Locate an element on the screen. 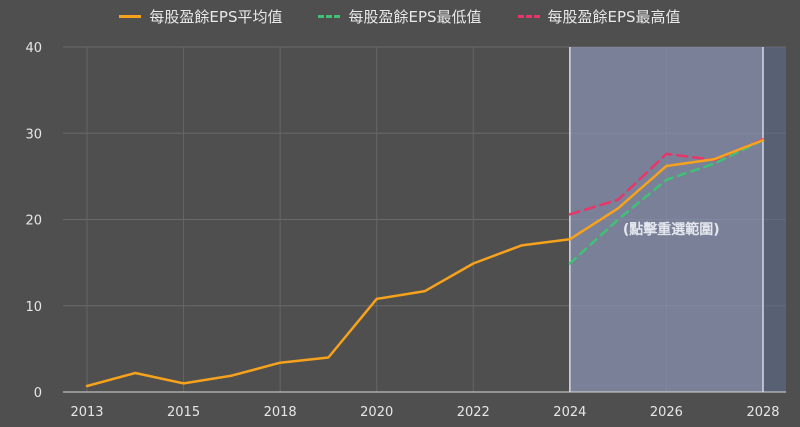 This screenshot has height=427, width=800. x-tick-label: 2024 is located at coordinates (569, 412).